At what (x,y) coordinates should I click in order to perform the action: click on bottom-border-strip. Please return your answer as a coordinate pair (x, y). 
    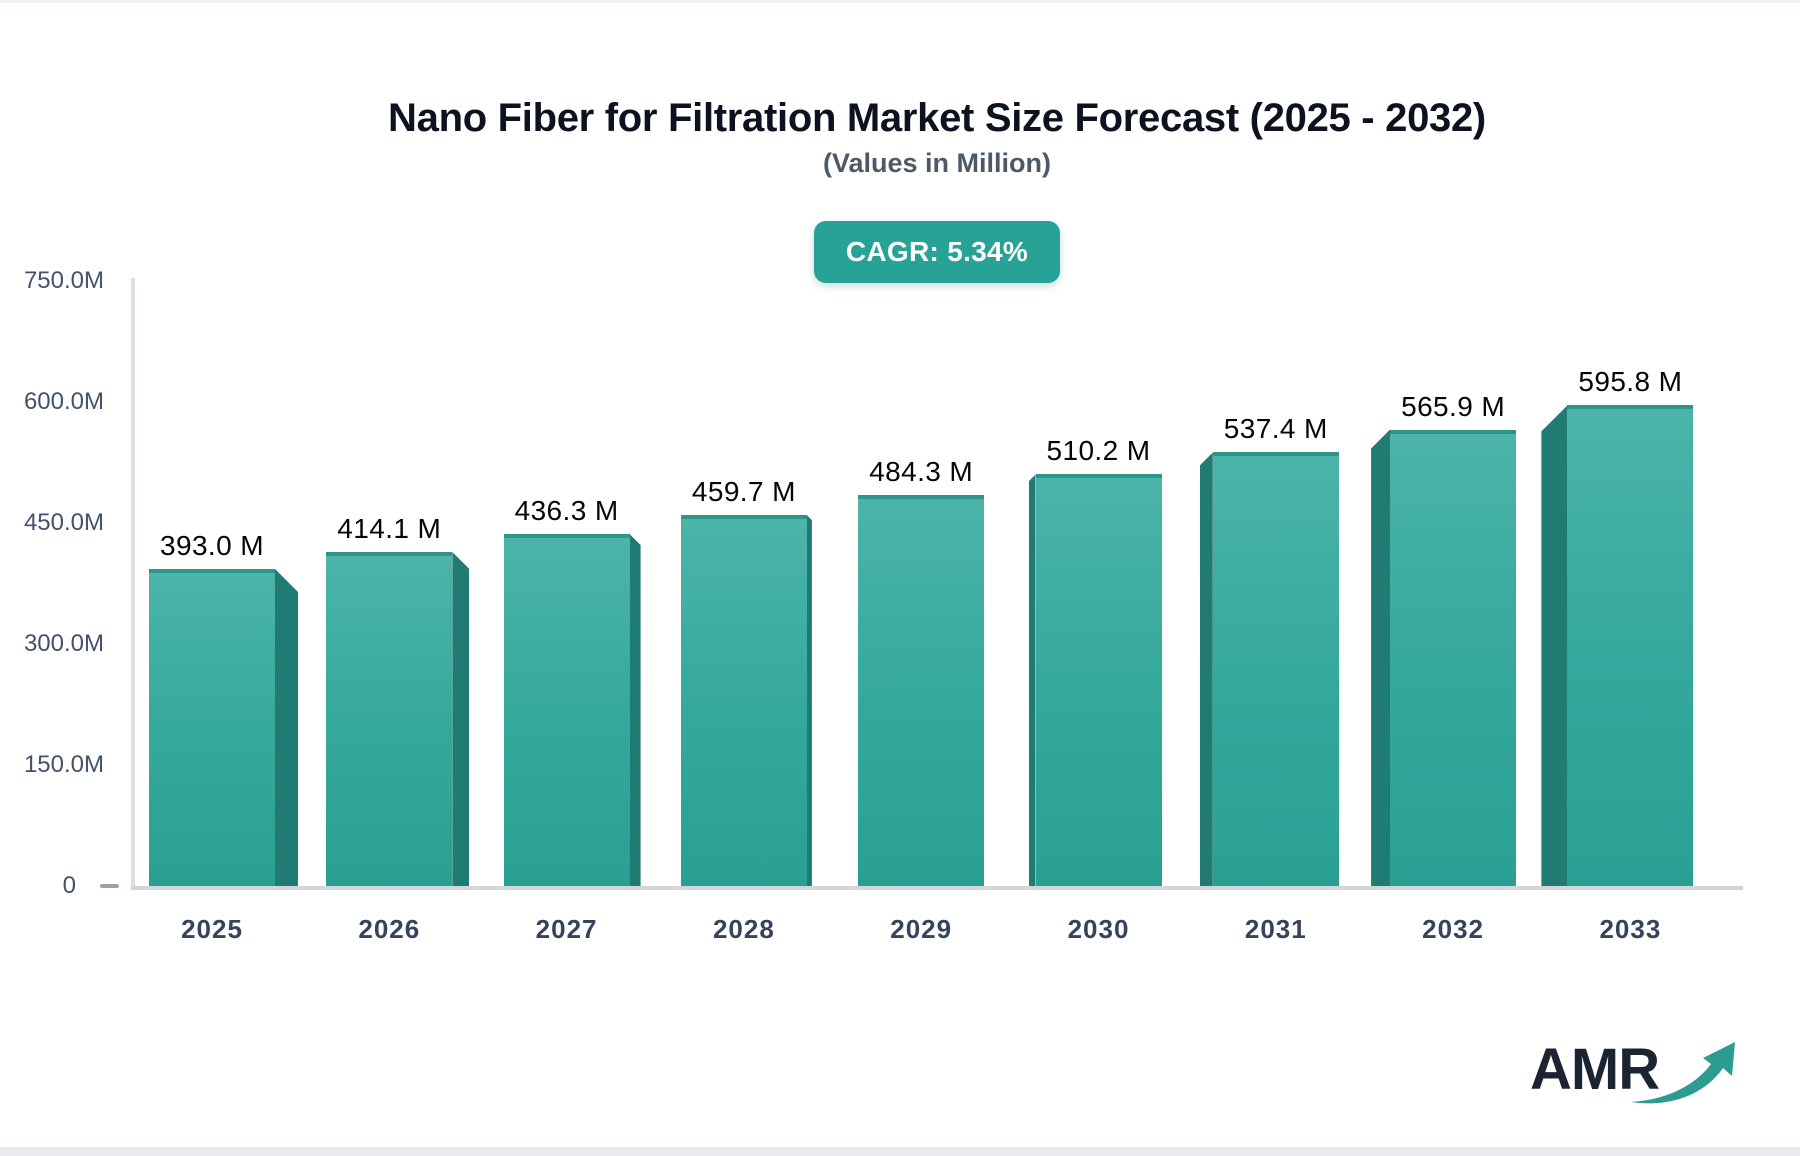
    Looking at the image, I should click on (900, 1151).